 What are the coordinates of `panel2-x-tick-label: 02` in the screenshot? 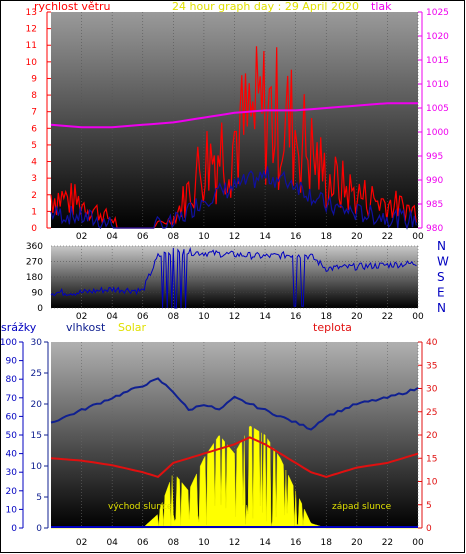 It's located at (81, 317).